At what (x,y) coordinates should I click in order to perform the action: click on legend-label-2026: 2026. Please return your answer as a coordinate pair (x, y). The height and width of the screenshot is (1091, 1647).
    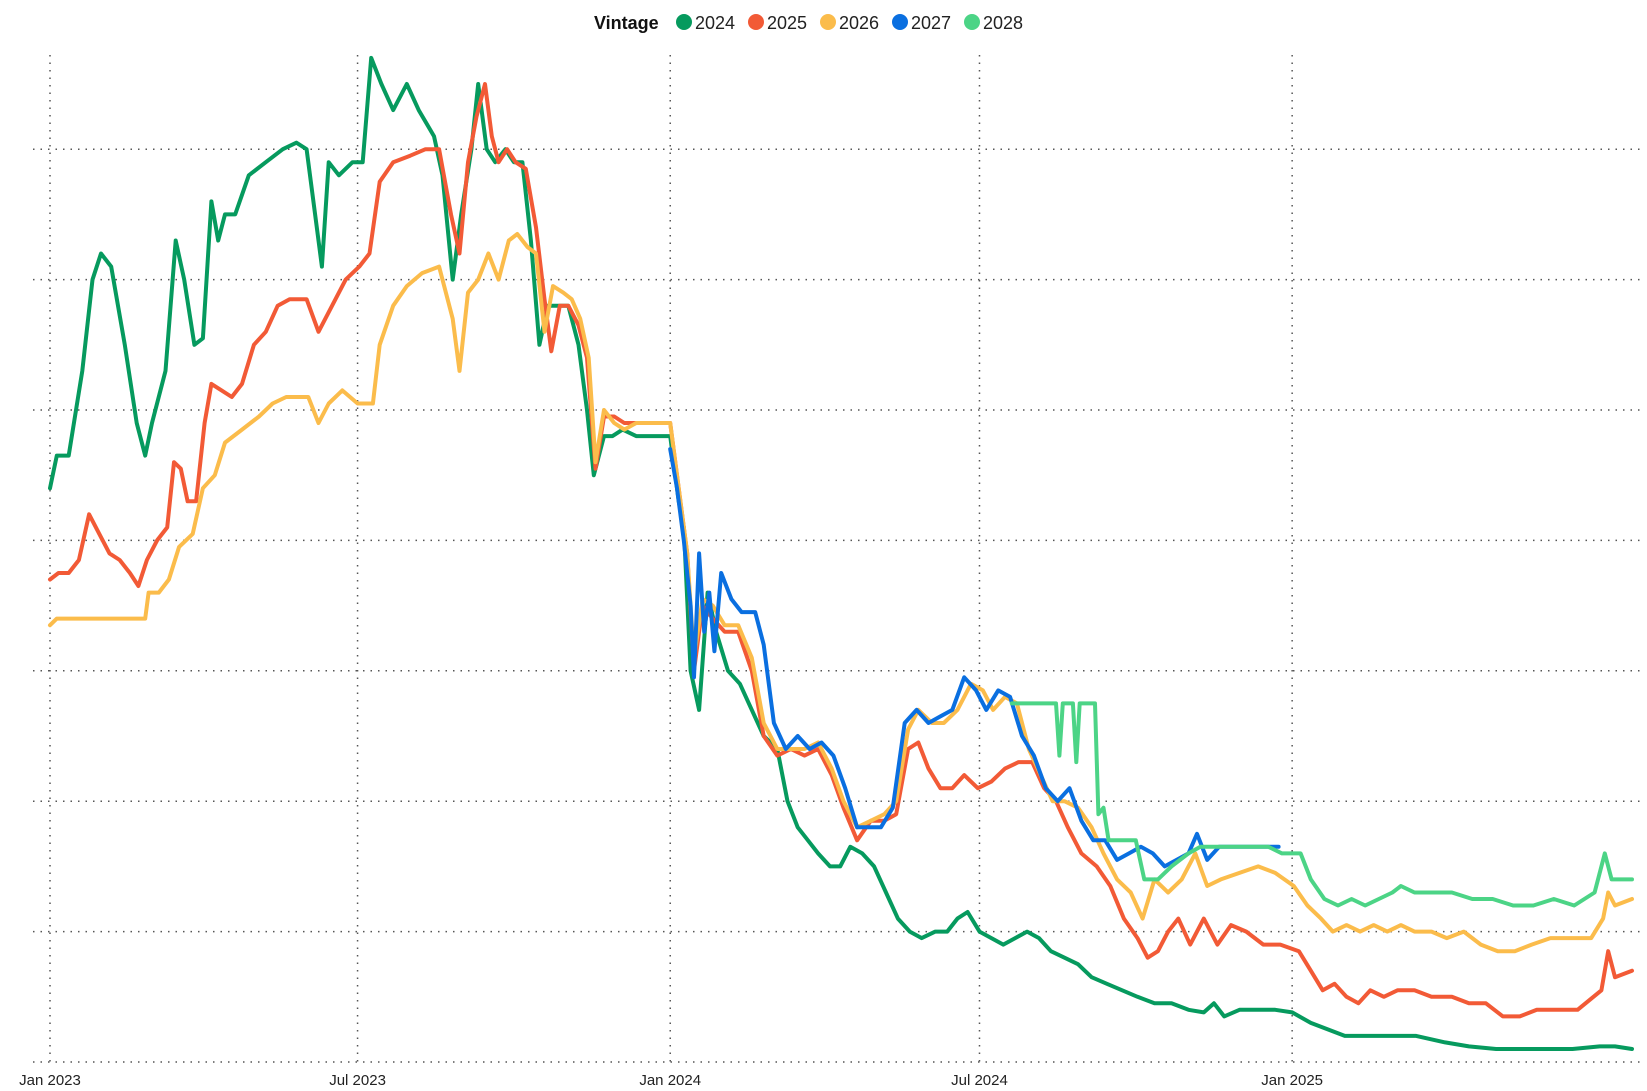
    Looking at the image, I should click on (859, 23).